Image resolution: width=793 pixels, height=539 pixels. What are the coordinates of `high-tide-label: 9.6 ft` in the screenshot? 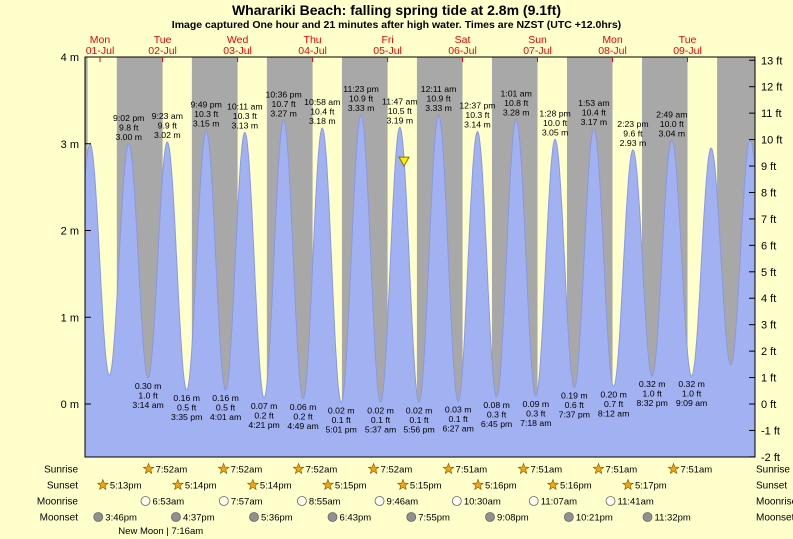 It's located at (633, 133).